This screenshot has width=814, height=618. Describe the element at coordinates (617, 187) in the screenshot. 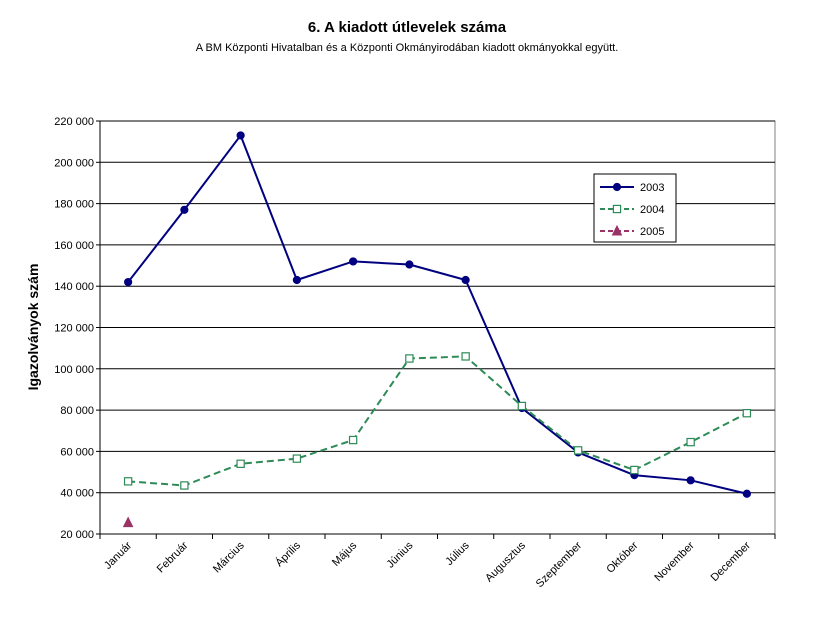

I see `legend-marker-2003` at that location.